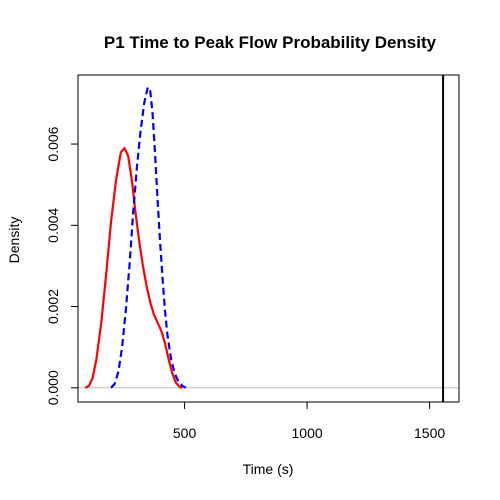  Describe the element at coordinates (270, 42) in the screenshot. I see `chart-title: P1 Time to Peak Flow Probability Density` at that location.